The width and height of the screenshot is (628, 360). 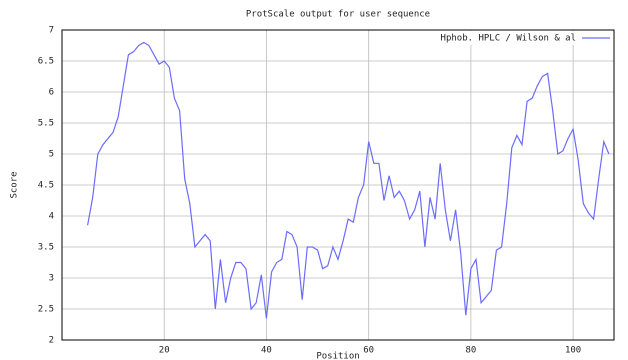 What do you see at coordinates (51, 279) in the screenshot?
I see `y-tick-label: 3` at bounding box center [51, 279].